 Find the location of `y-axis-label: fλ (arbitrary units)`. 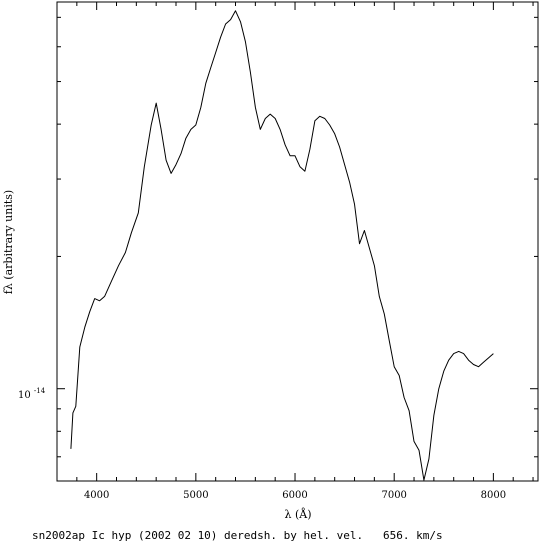

y-axis-label: fλ (arbitrary units) is located at coordinates (8, 242).